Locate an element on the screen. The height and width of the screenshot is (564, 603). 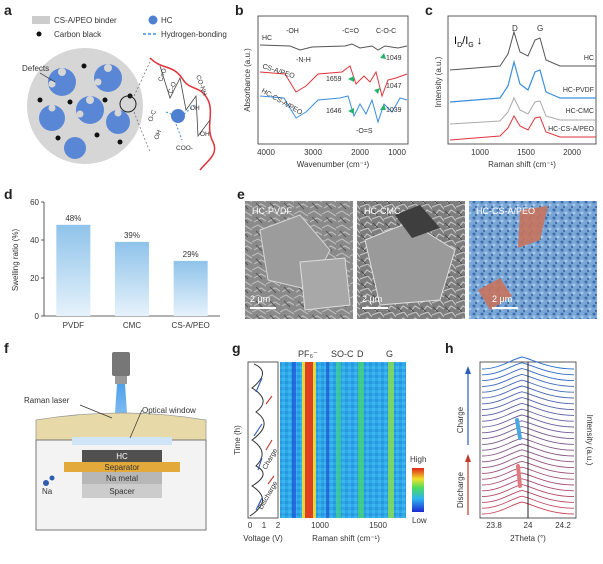
chem-label: C-O is located at coordinates (172, 88).